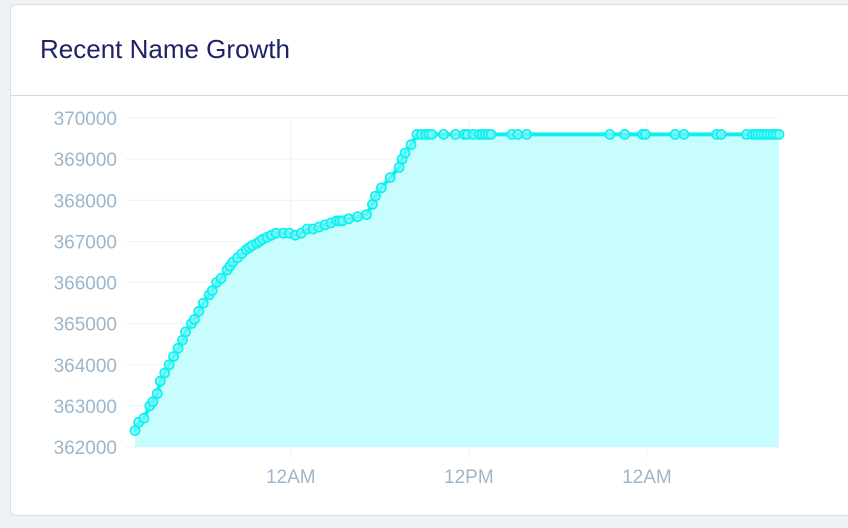  I want to click on x-axis-ticks: 12AM 12PM 12AM, so click(469, 477).